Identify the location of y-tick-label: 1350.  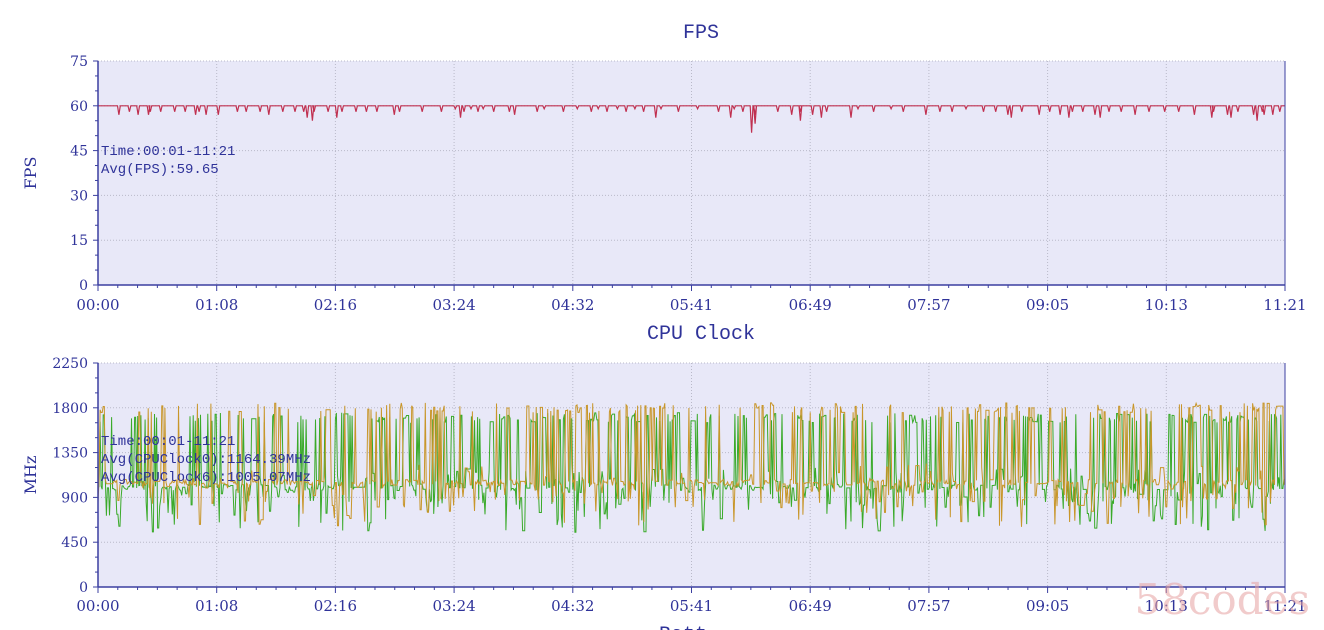
(70, 454).